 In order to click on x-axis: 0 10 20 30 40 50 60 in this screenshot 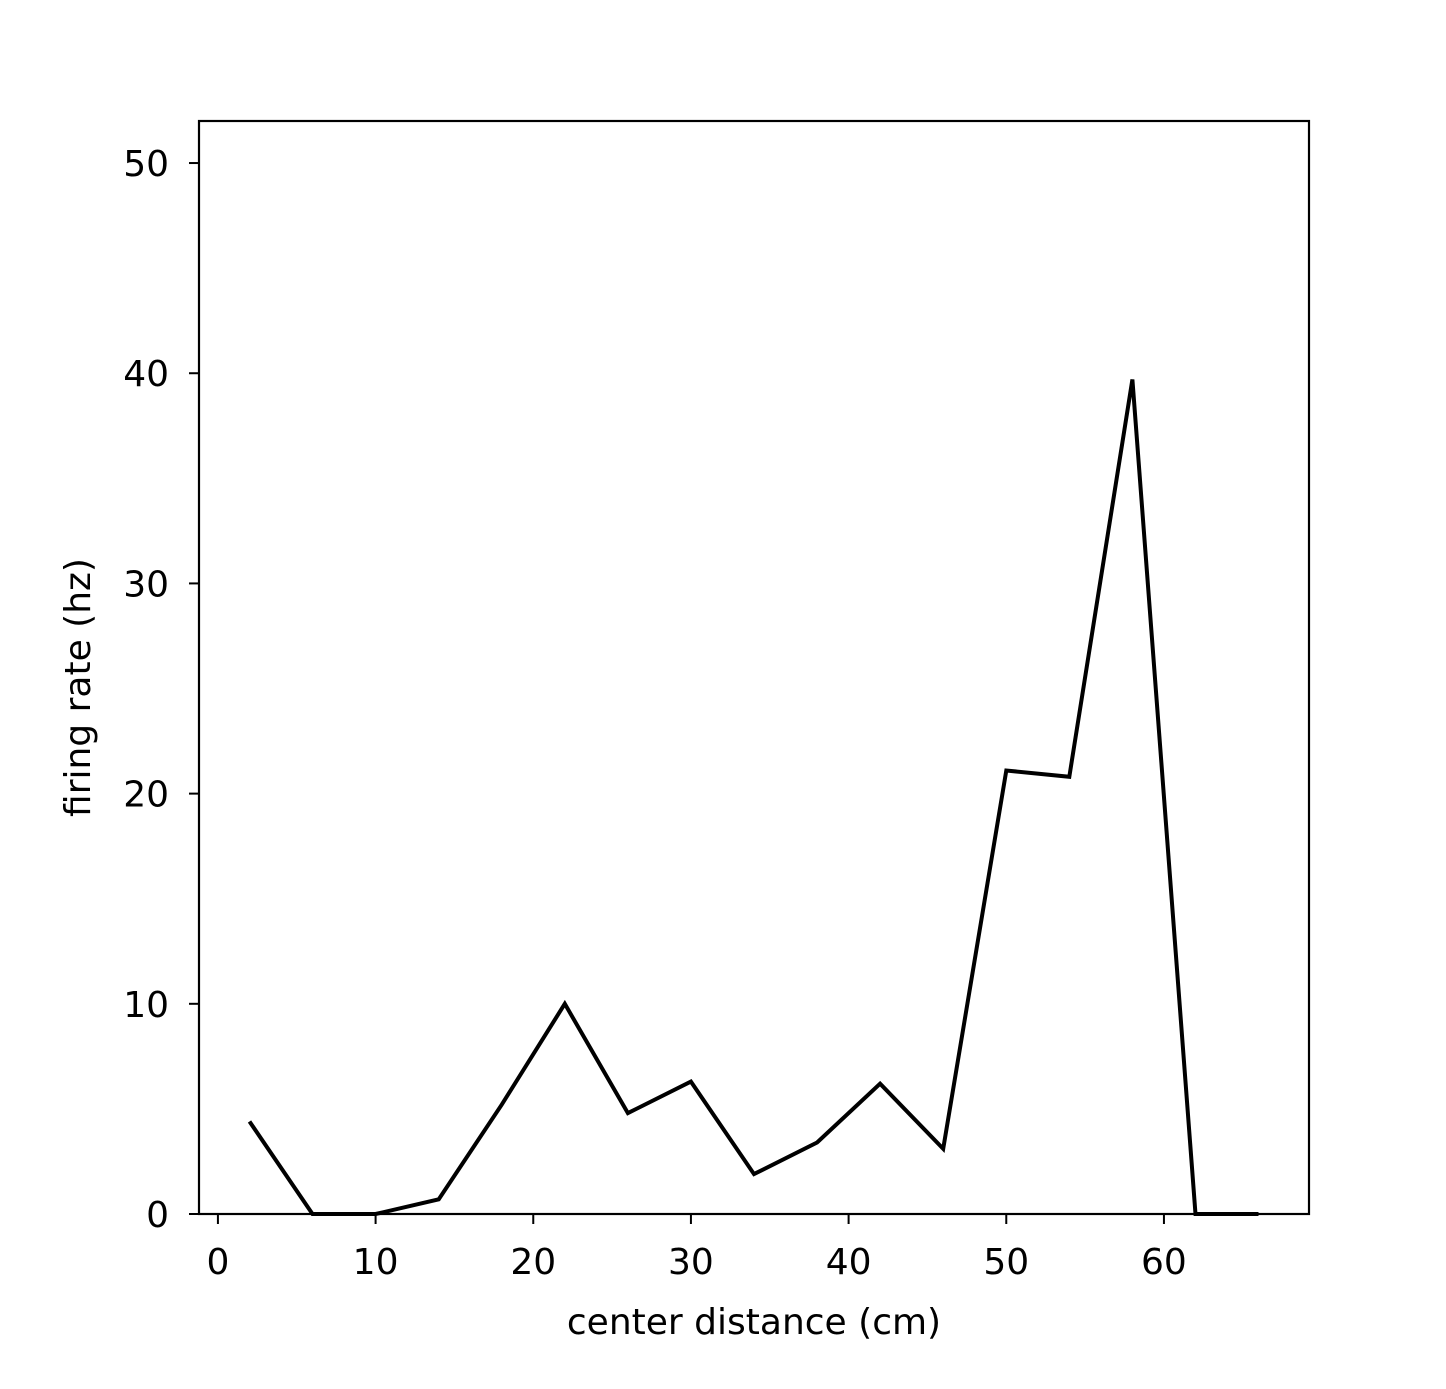, I will do `click(696, 1248)`.